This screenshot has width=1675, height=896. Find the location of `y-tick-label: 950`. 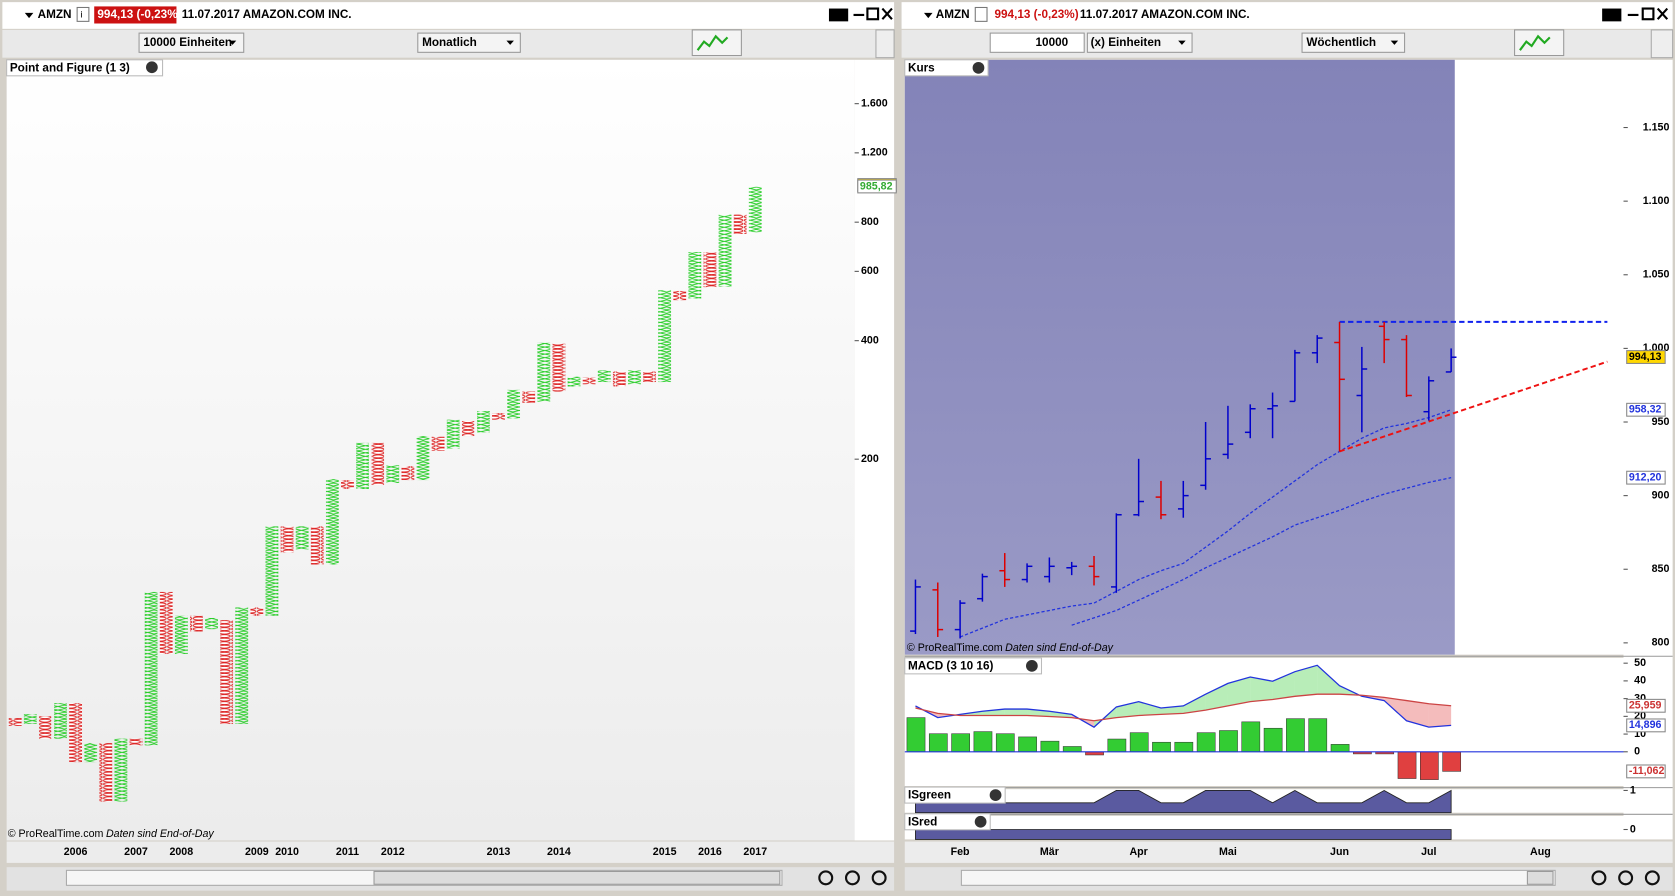

y-tick-label: 950 is located at coordinates (1661, 422).